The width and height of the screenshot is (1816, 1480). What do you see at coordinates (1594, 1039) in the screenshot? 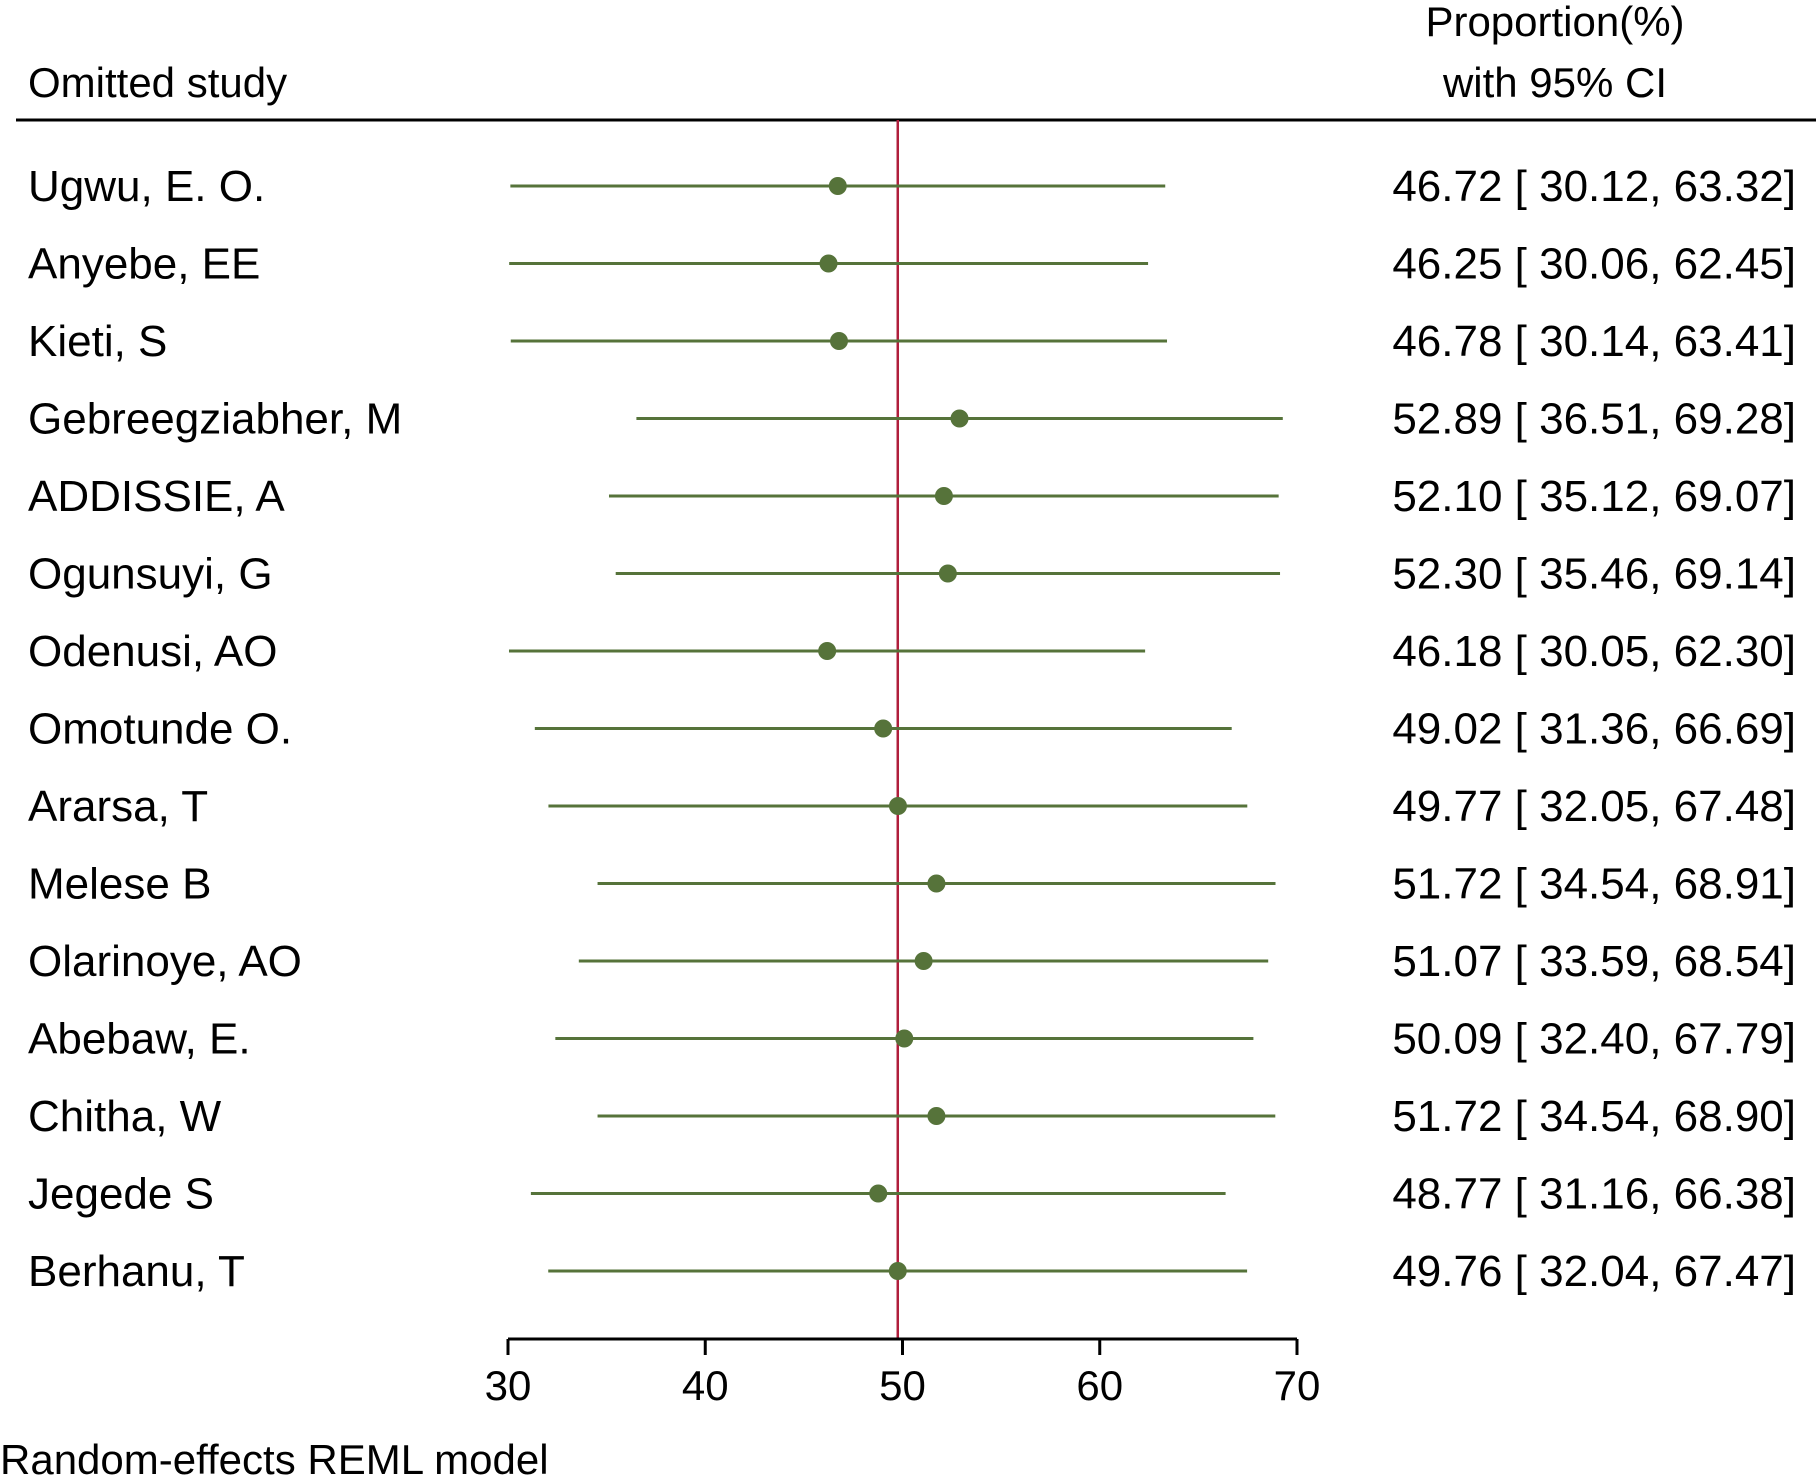
I see `ci-text: 50.09 [ 32.40, 67.79]` at bounding box center [1594, 1039].